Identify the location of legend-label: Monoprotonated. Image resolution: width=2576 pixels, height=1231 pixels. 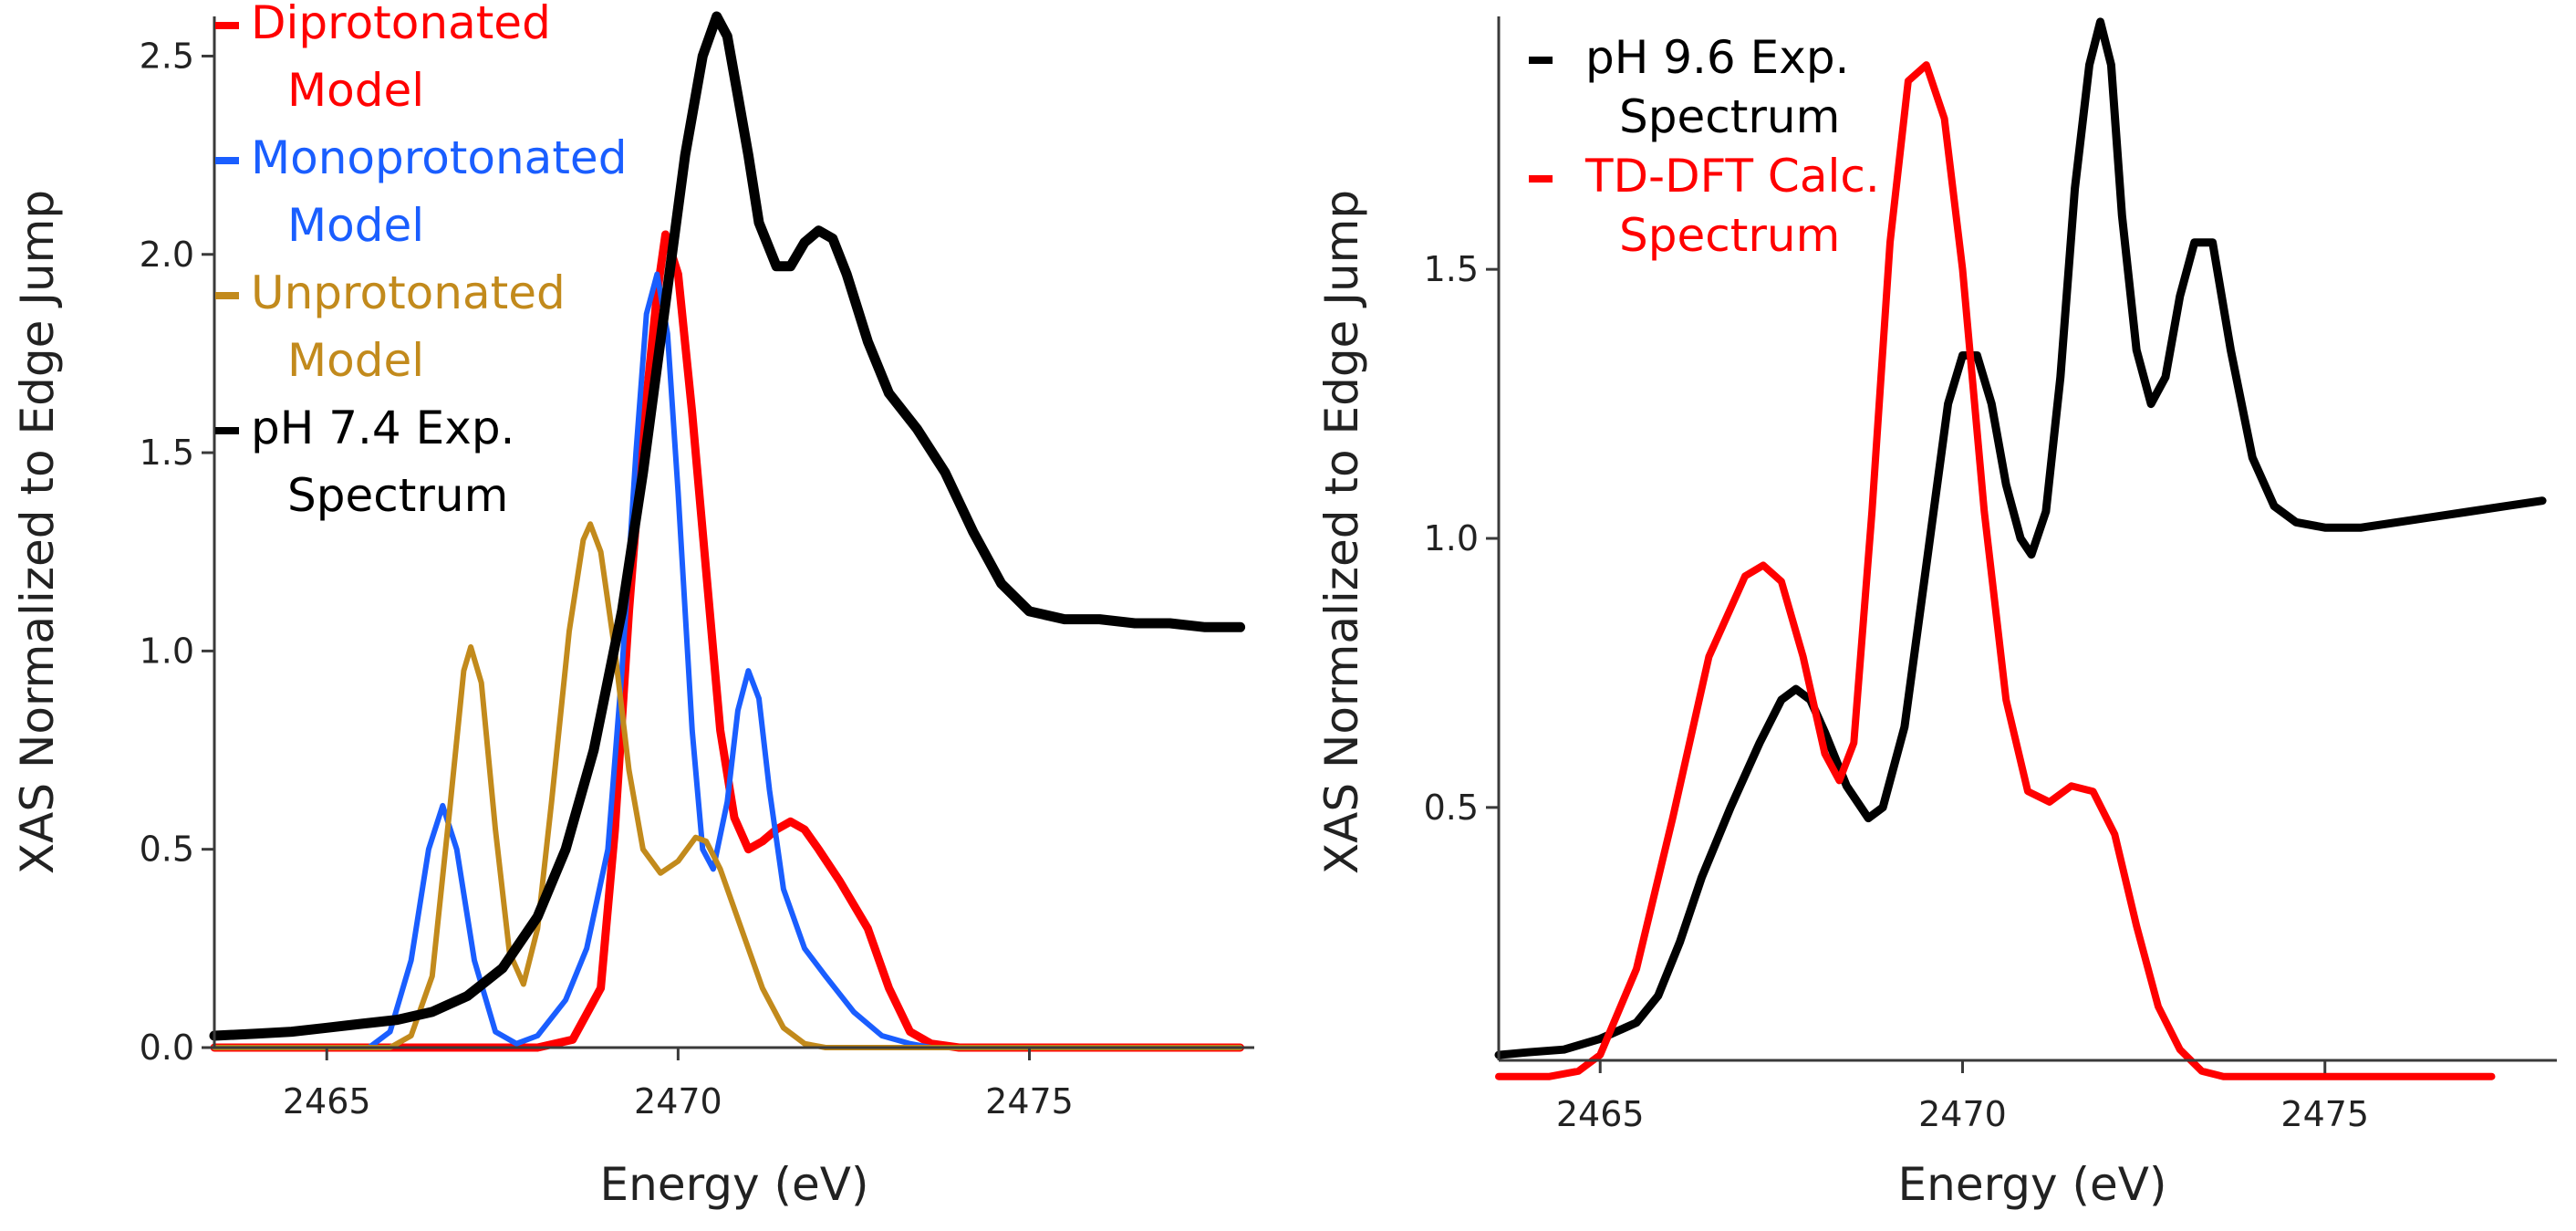
(439, 157).